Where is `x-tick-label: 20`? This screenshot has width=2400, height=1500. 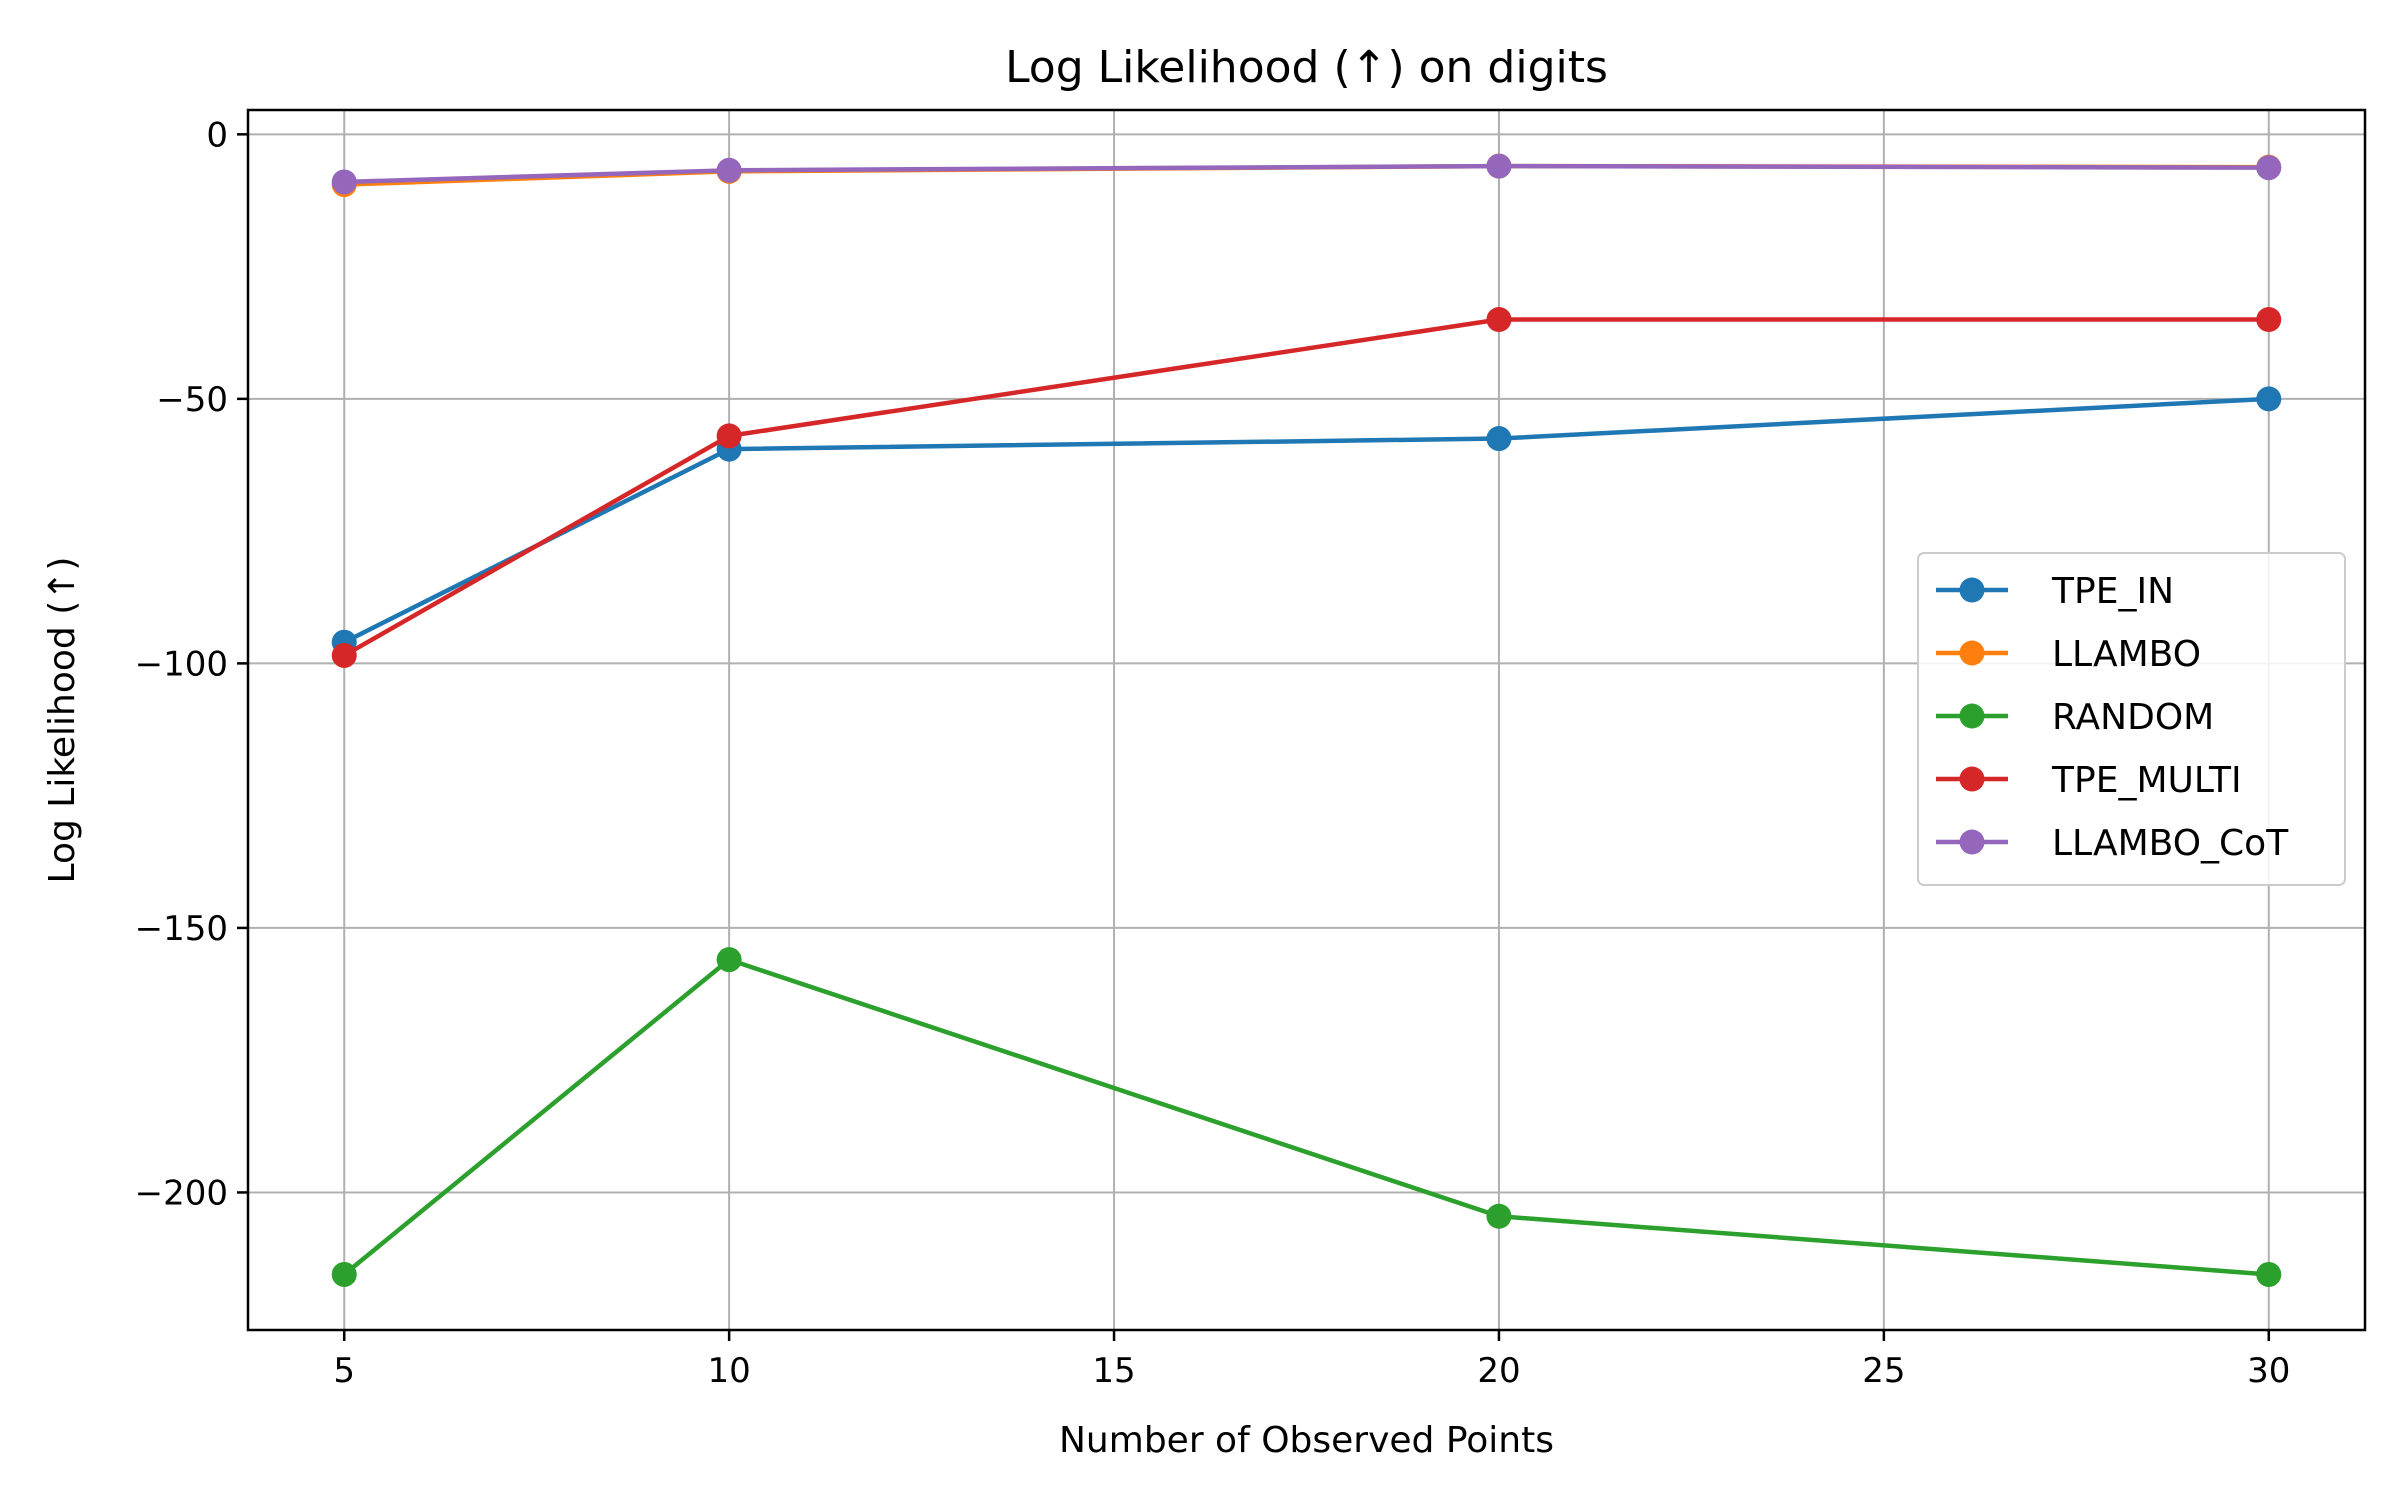 x-tick-label: 20 is located at coordinates (1498, 1371).